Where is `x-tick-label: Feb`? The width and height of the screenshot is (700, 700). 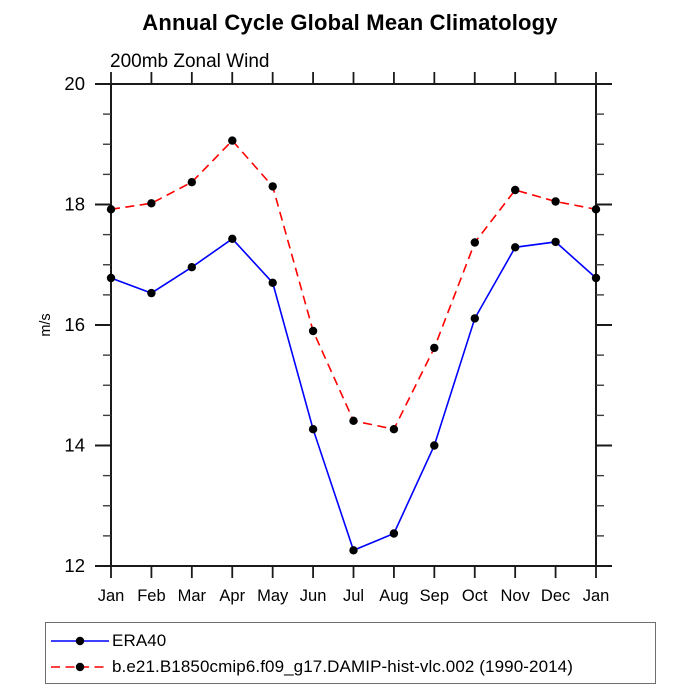 x-tick-label: Feb is located at coordinates (151, 596).